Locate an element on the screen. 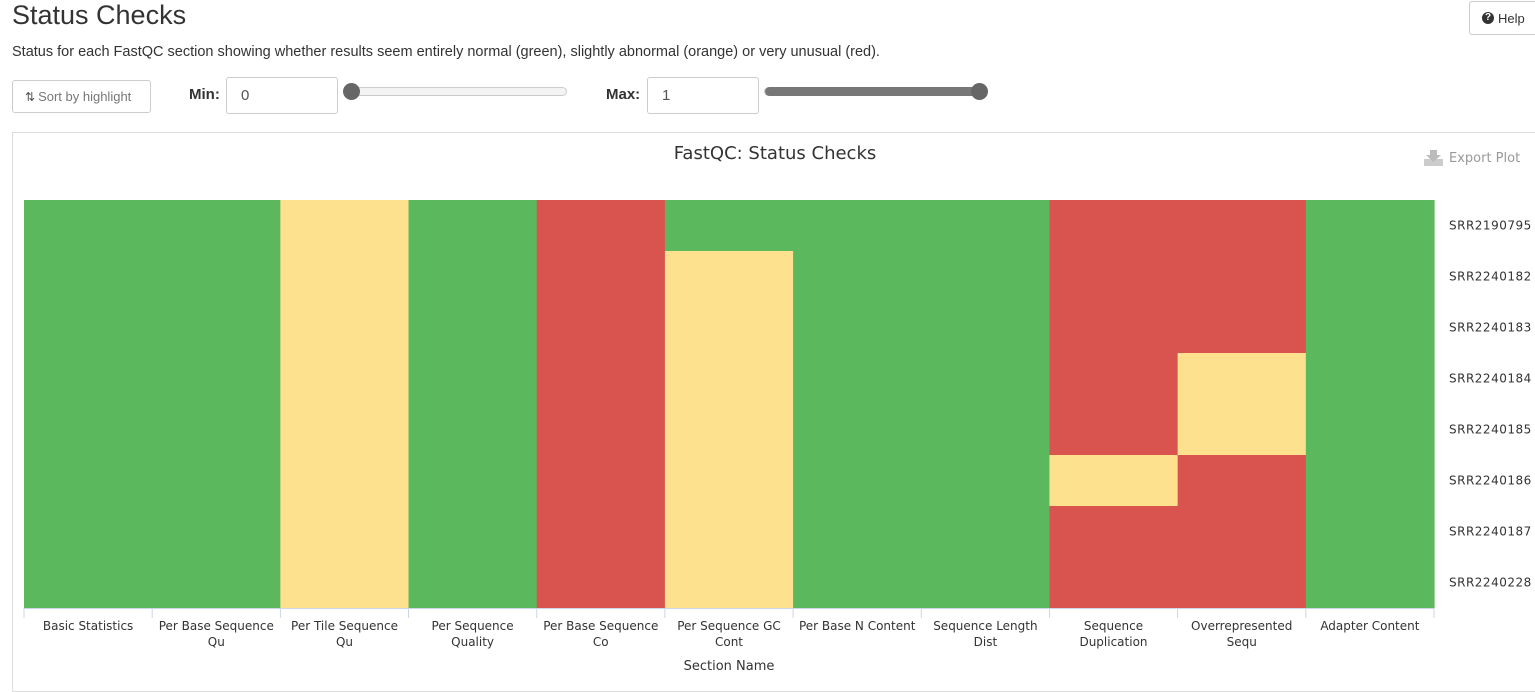 This screenshot has height=692, width=1535. max-slider is located at coordinates (876, 91).